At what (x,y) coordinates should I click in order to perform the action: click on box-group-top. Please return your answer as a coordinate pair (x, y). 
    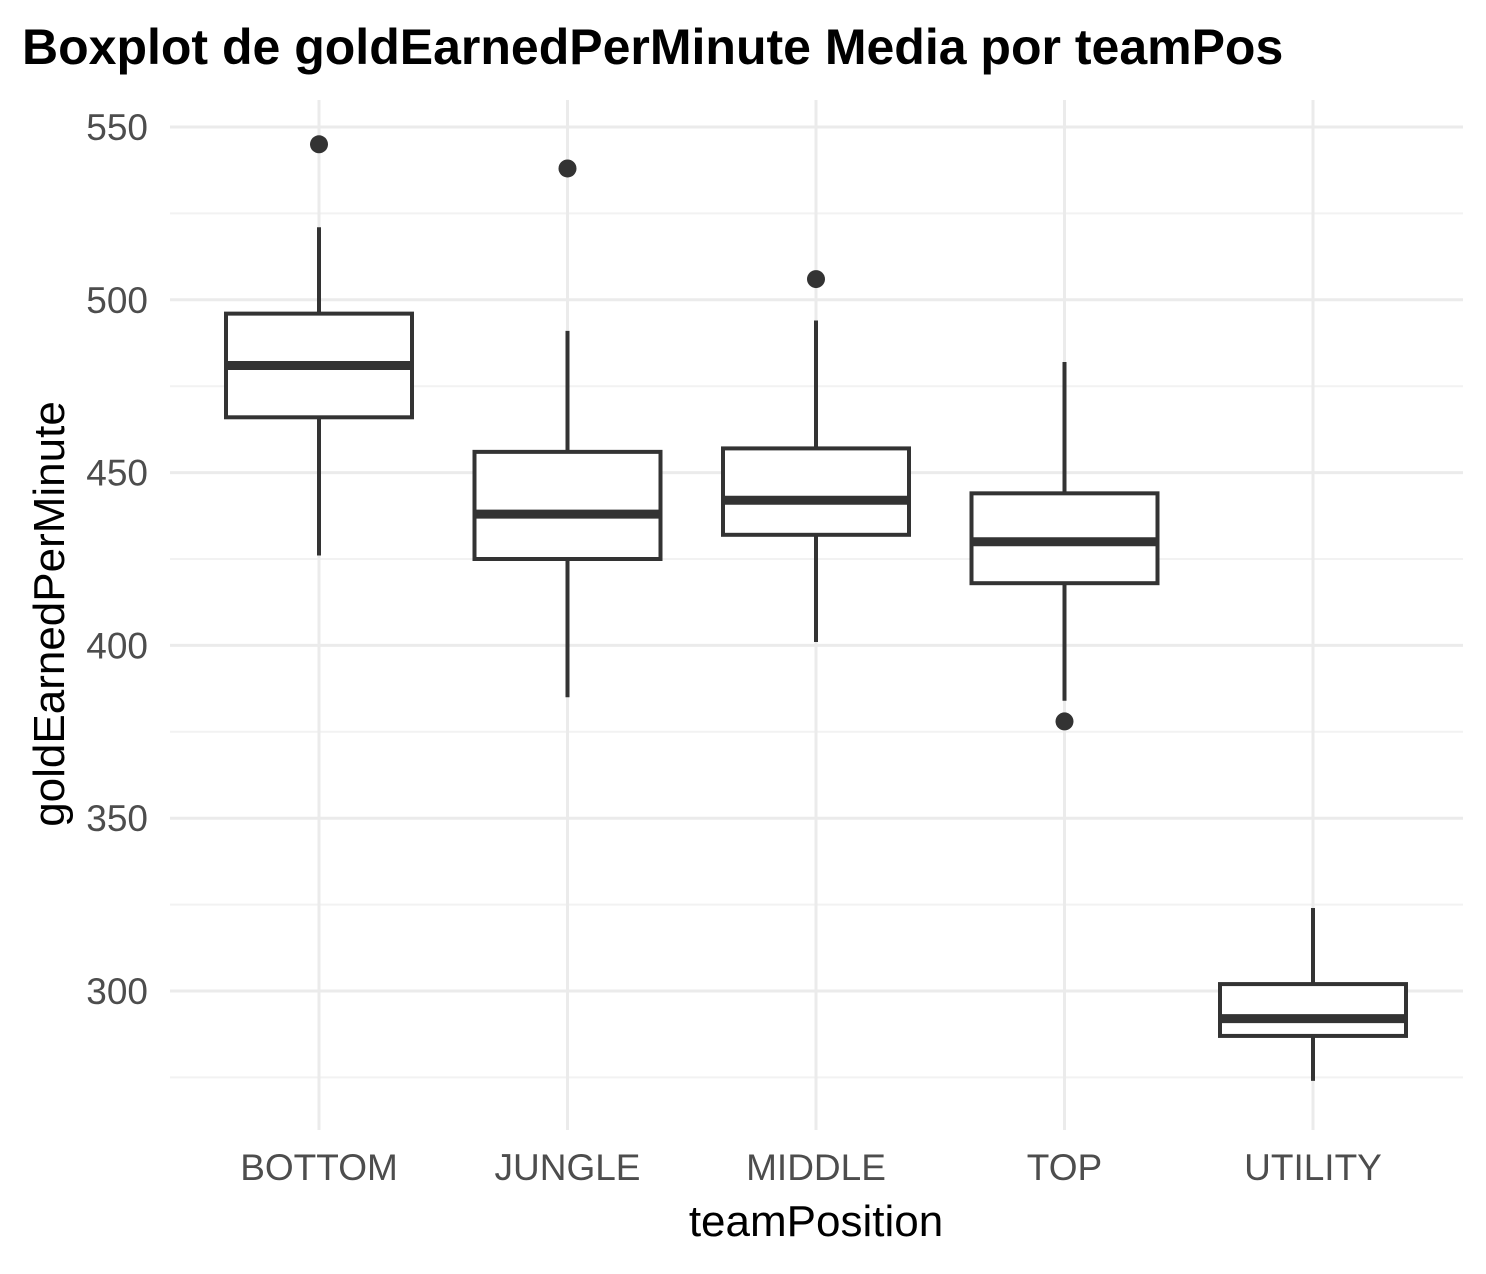
    Looking at the image, I should click on (1064, 546).